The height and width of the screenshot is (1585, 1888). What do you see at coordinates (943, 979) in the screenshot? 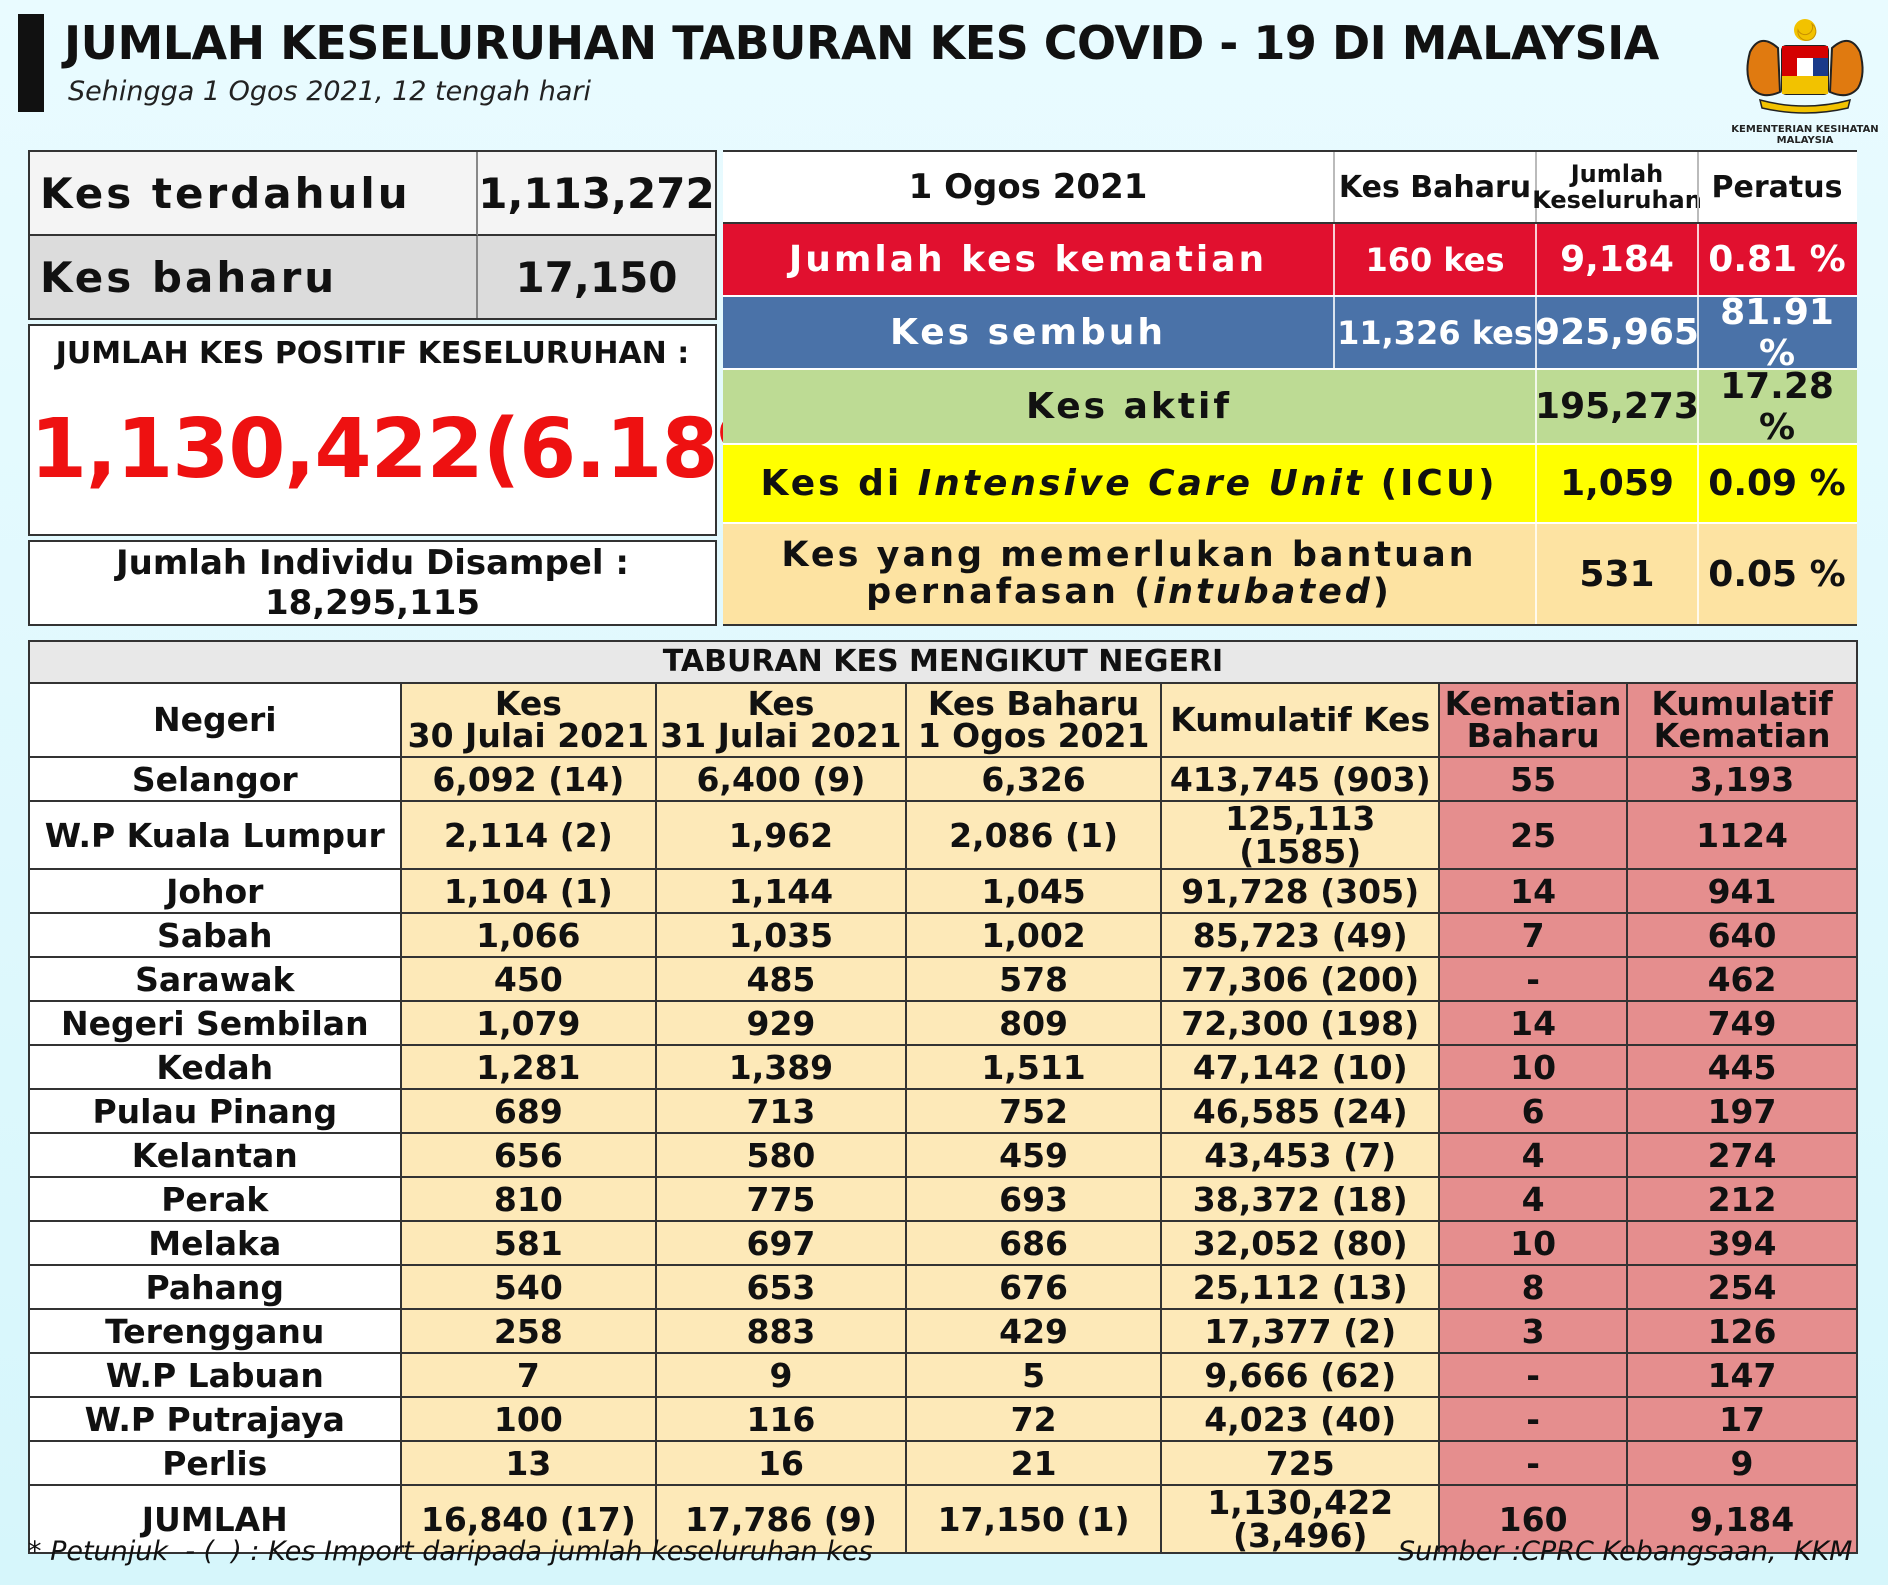
I see `table-row: Sarawak 450 485 578 77,306 (200) -462` at bounding box center [943, 979].